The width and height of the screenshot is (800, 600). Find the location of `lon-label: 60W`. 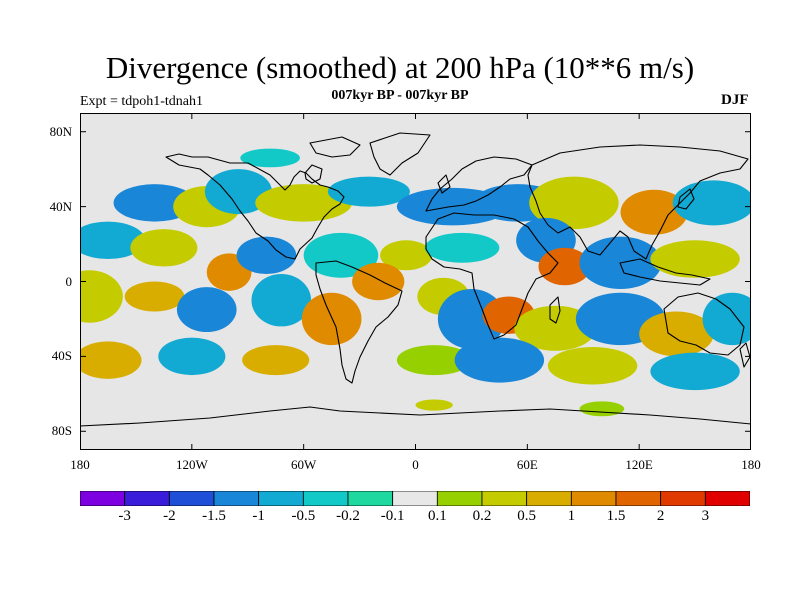

lon-label: 60W is located at coordinates (304, 464).